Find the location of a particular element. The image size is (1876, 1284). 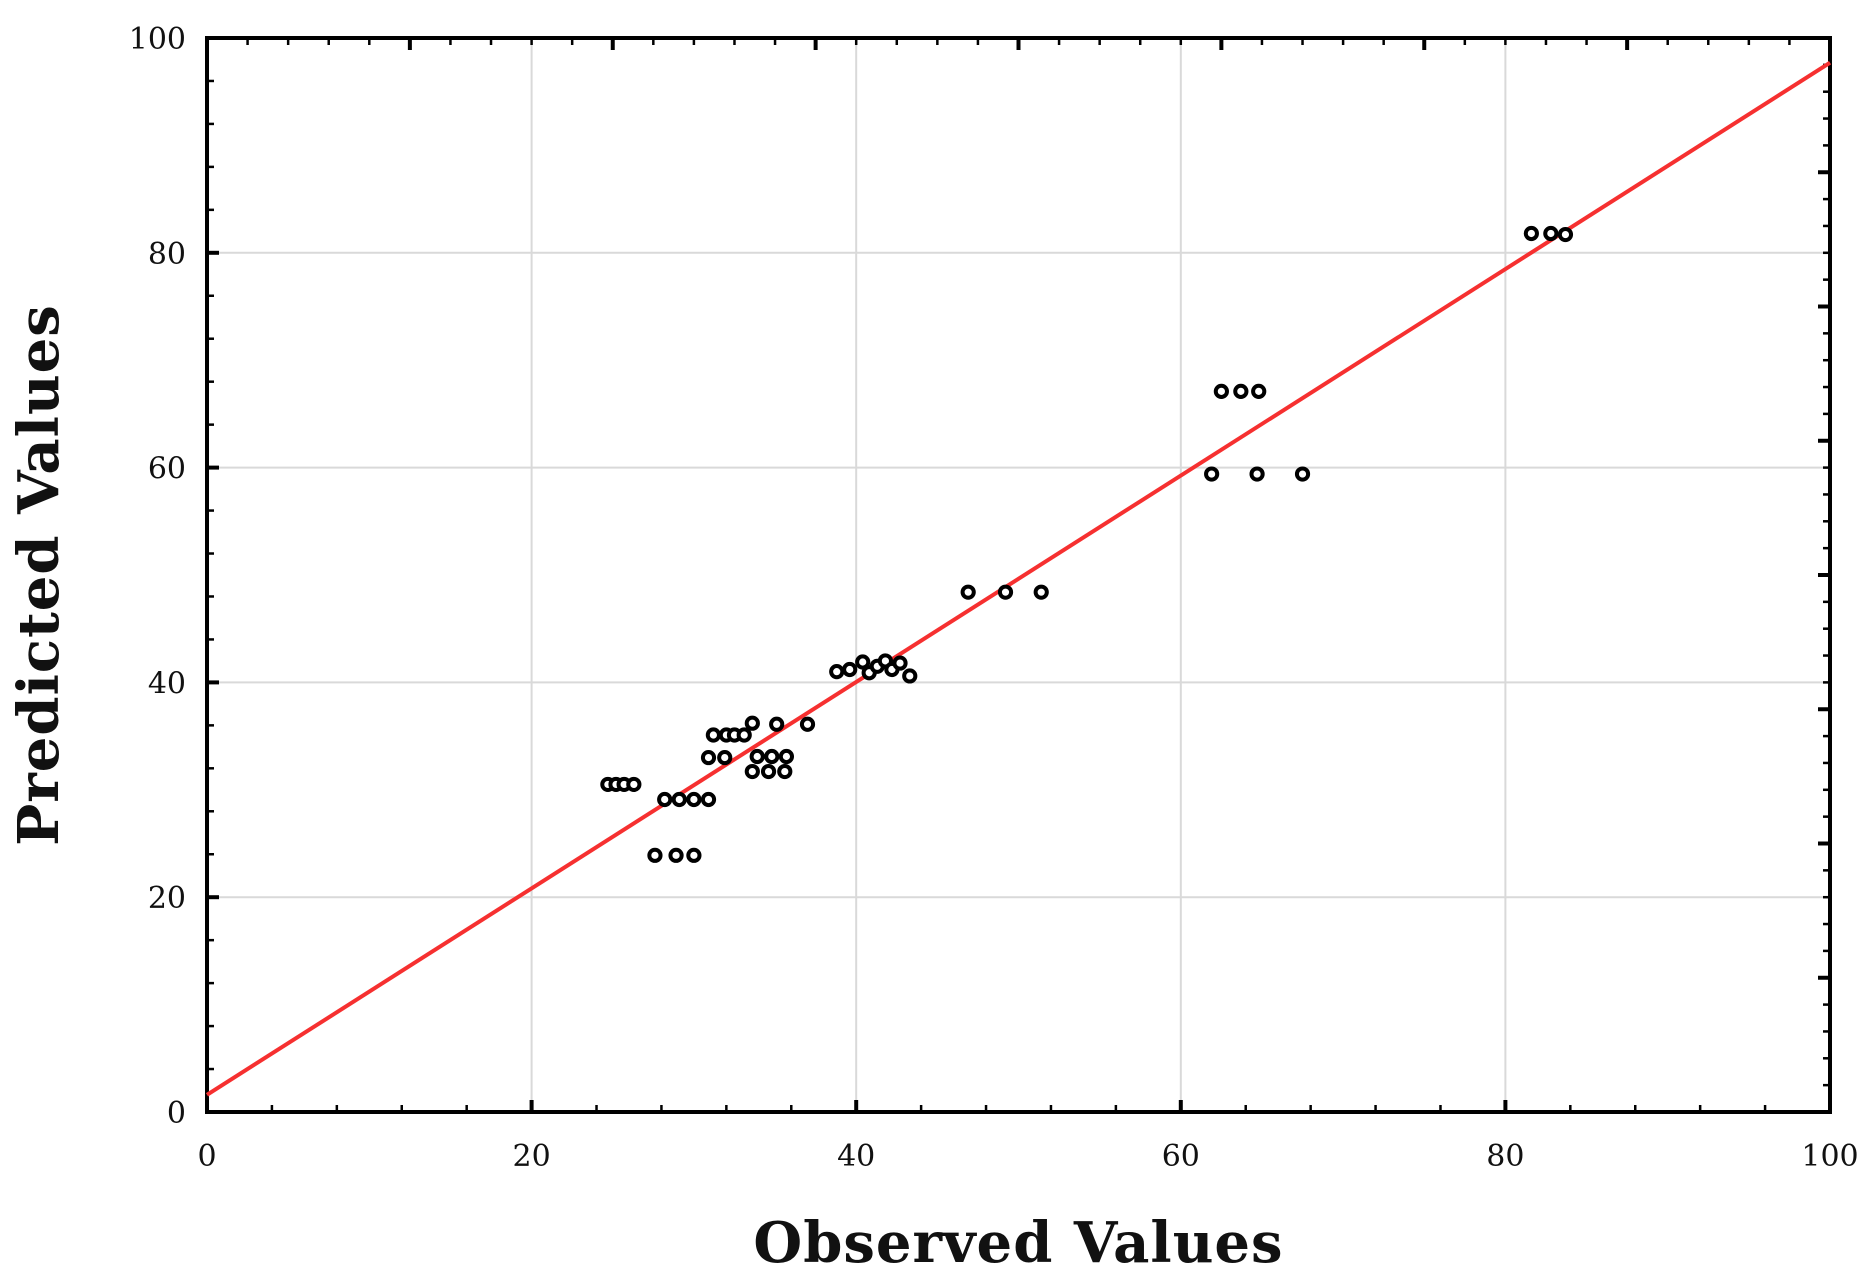

x-tick-labels: 0 20 40 60 80 100 is located at coordinates (1027, 1156).